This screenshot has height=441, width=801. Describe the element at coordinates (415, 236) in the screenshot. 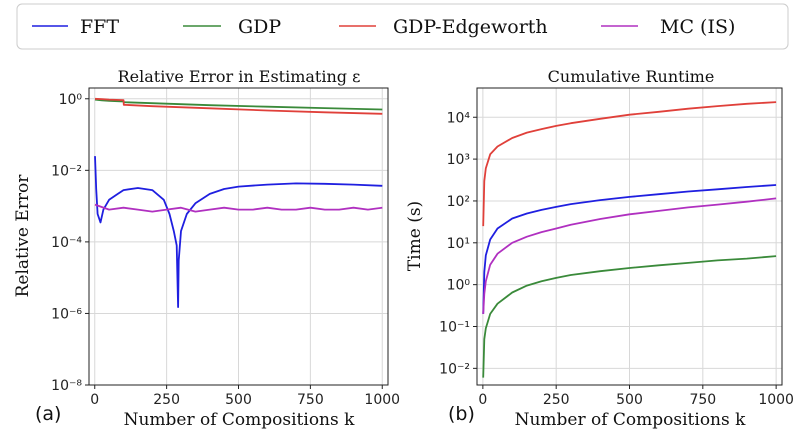

I see `panel-b-ylabel: Time (s)` at that location.